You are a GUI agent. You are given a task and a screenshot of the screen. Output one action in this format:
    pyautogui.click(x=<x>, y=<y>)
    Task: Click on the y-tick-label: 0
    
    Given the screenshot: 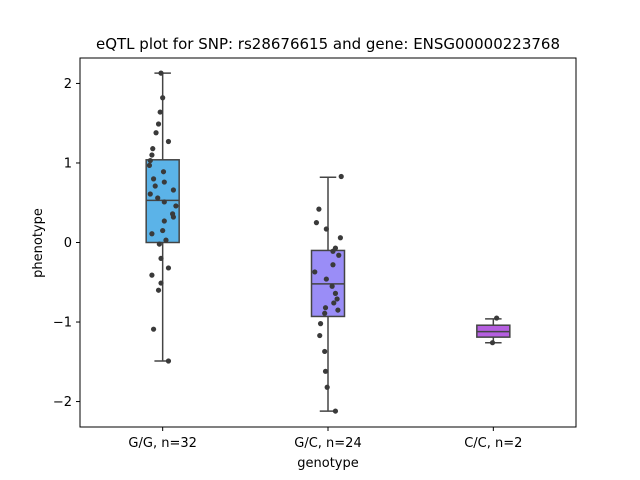 What is the action you would take?
    pyautogui.click(x=68, y=243)
    